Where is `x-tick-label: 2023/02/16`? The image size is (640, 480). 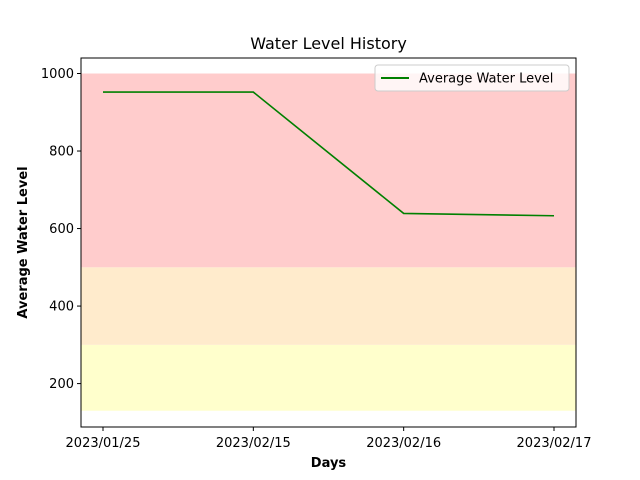 x-tick-label: 2023/02/16 is located at coordinates (403, 443).